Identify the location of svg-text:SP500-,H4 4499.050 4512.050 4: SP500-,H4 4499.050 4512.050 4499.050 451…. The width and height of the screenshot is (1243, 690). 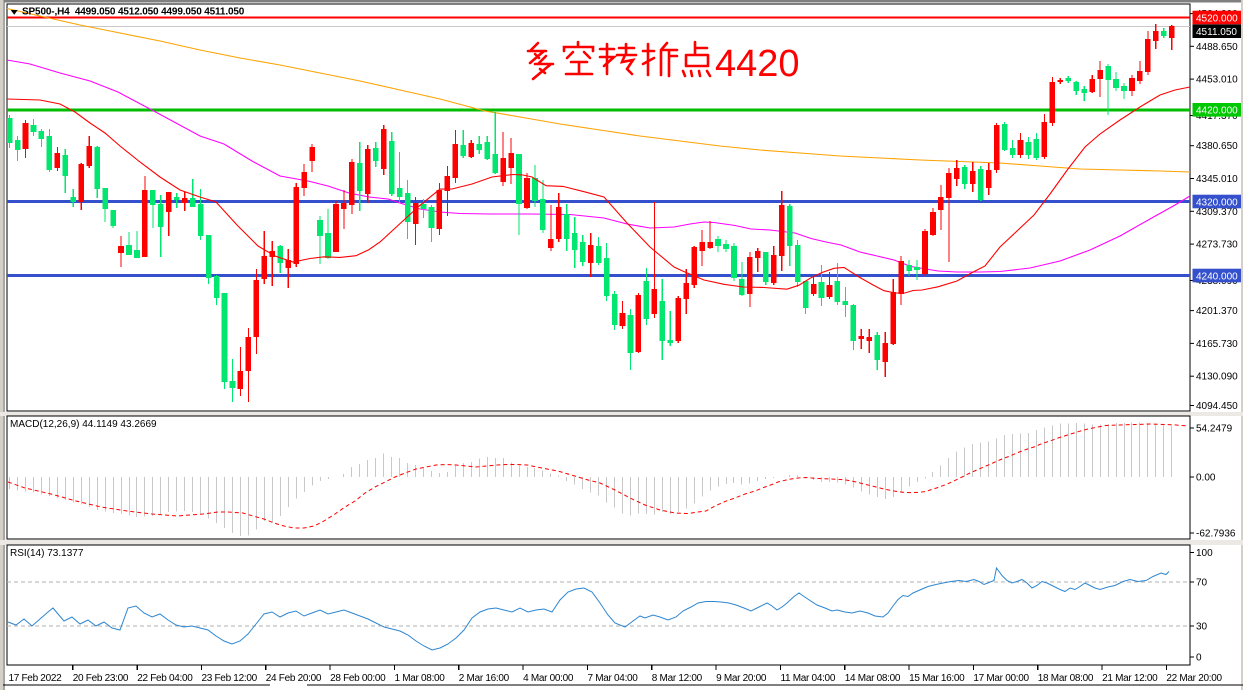
(133, 12).